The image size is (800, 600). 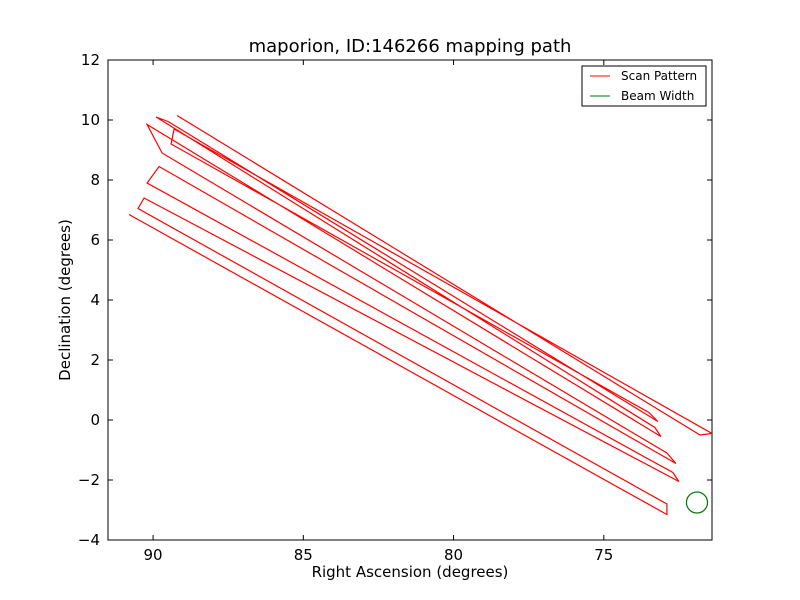 What do you see at coordinates (90, 60) in the screenshot?
I see `y-tick-label: 12` at bounding box center [90, 60].